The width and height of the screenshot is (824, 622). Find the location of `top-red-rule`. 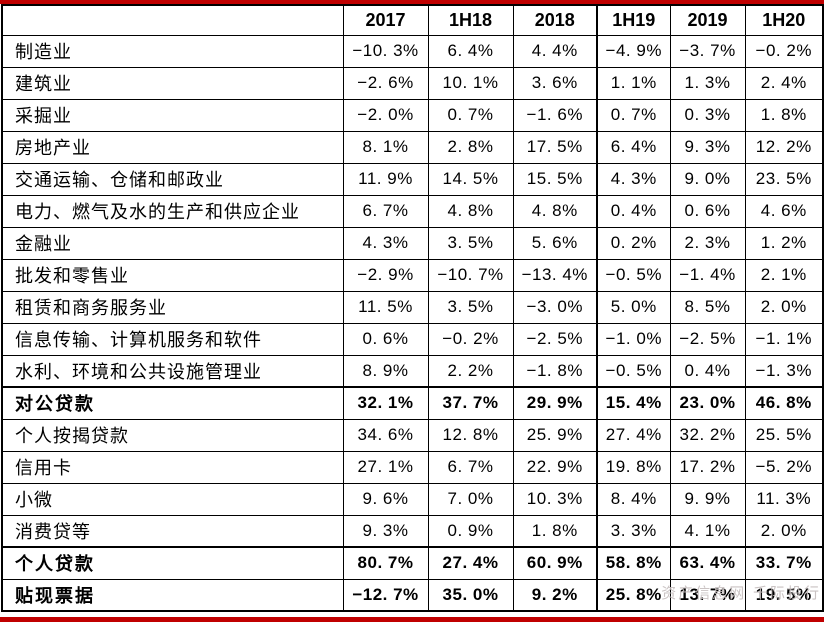

top-red-rule is located at coordinates (412, 2).